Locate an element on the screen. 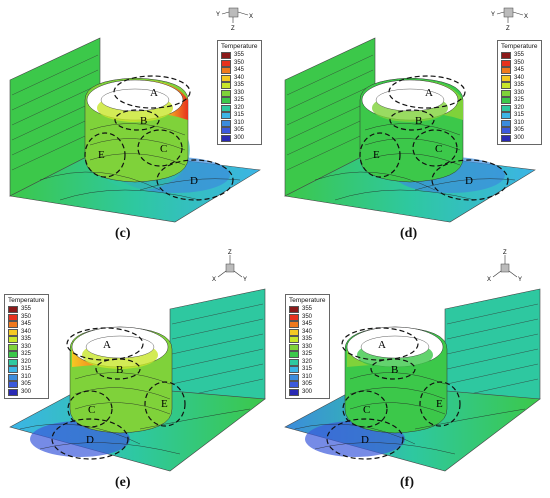  axis-label-y: Y is located at coordinates (493, 15).